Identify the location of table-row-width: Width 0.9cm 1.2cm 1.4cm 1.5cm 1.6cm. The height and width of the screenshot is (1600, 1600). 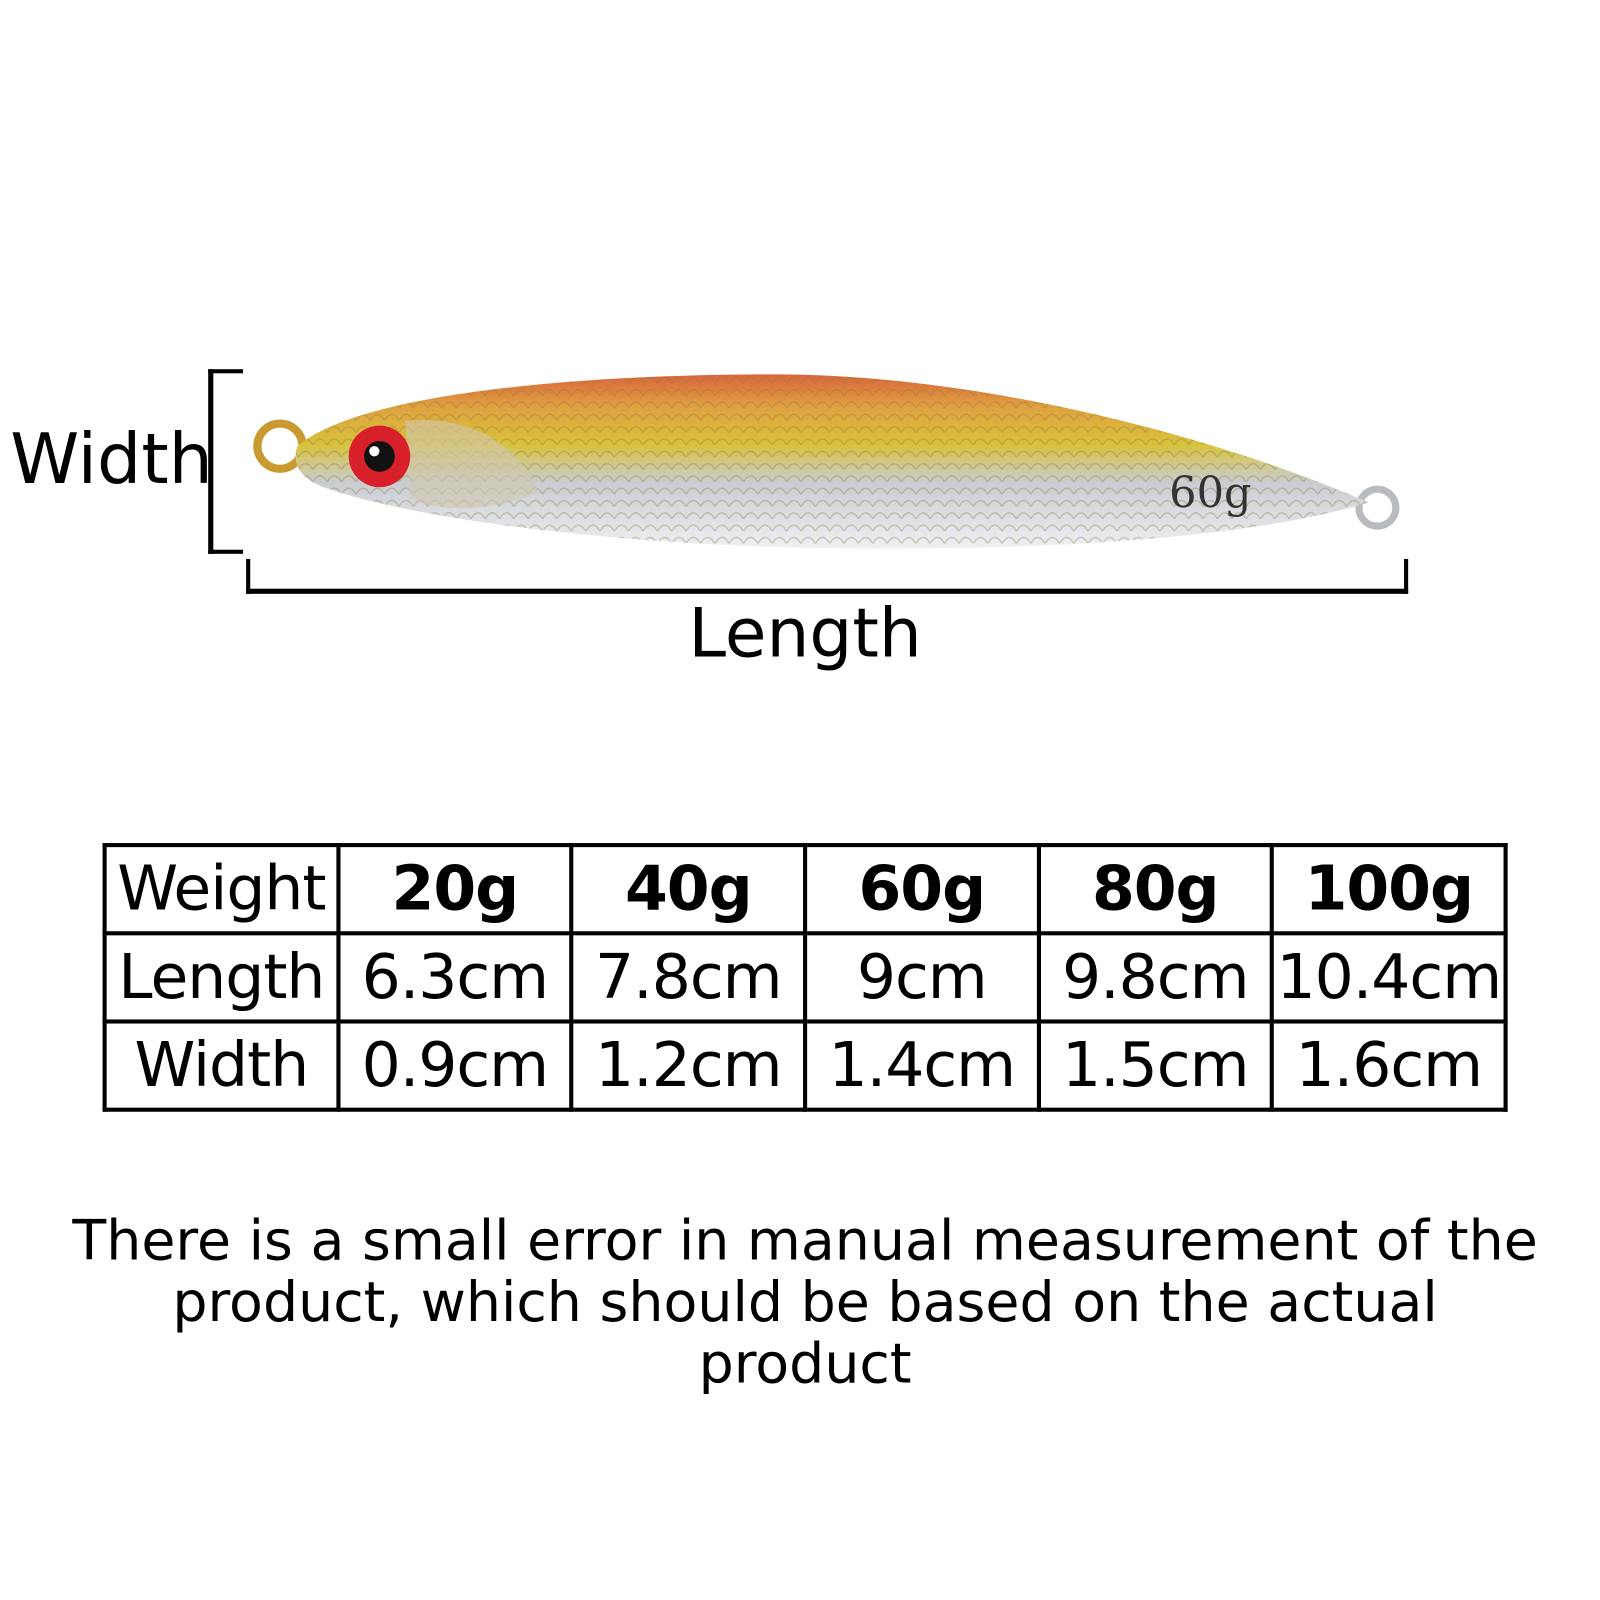
(805, 1065).